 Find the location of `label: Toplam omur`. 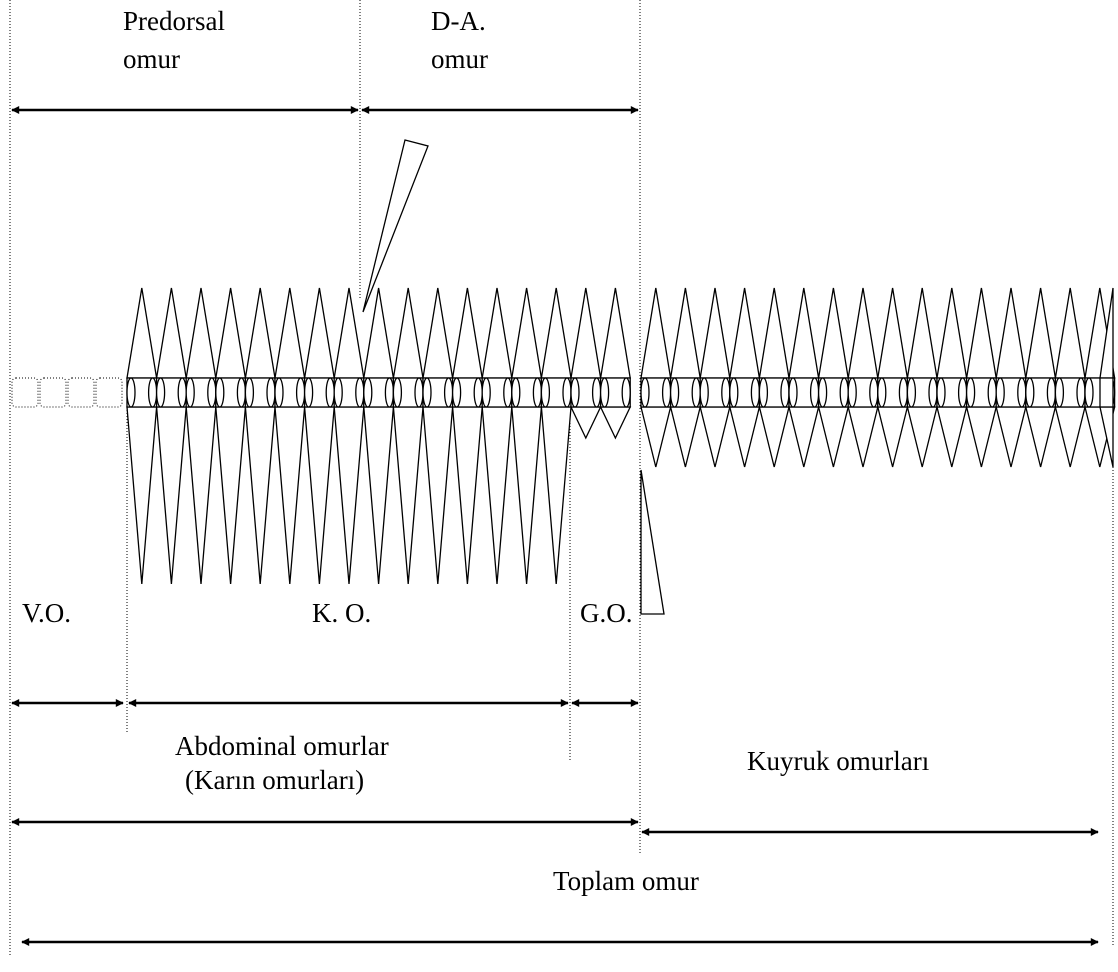

label: Toplam omur is located at coordinates (626, 881).